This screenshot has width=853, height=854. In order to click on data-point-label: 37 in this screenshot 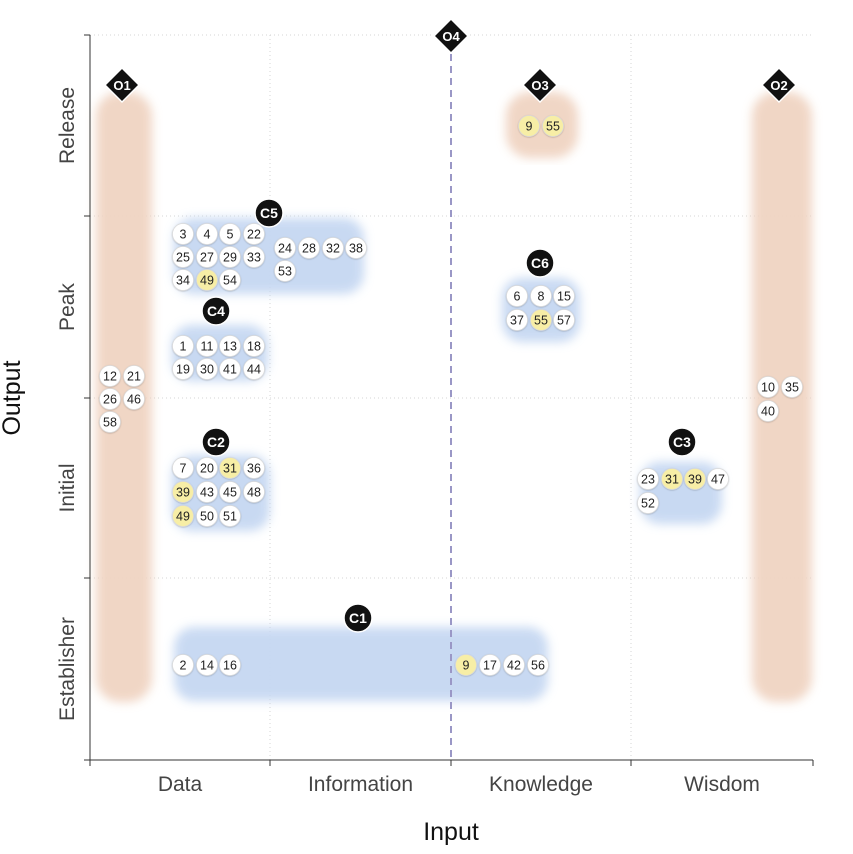, I will do `click(517, 321)`.